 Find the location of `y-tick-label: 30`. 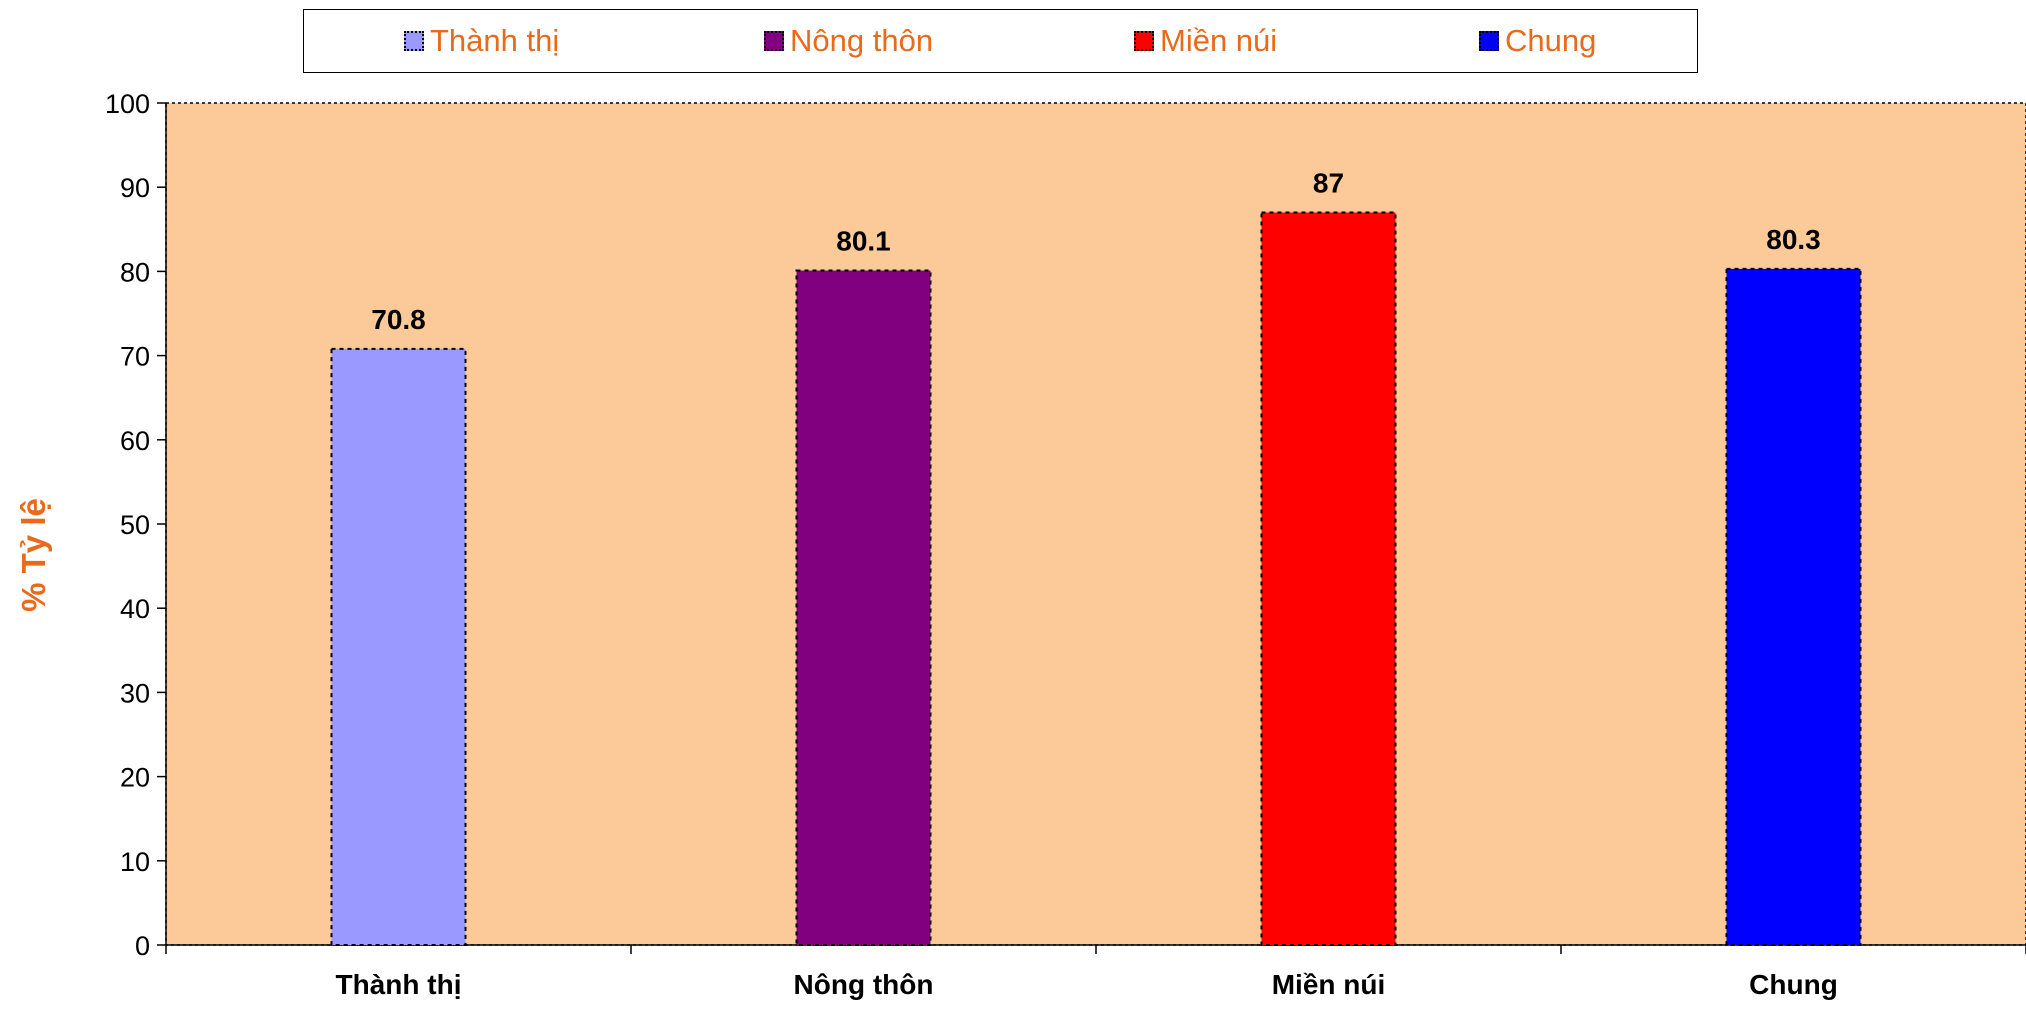

y-tick-label: 30 is located at coordinates (135, 693).